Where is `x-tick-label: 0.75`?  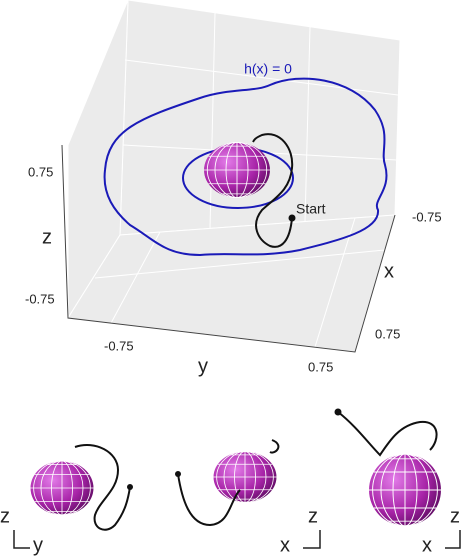 x-tick-label: 0.75 is located at coordinates (387, 333).